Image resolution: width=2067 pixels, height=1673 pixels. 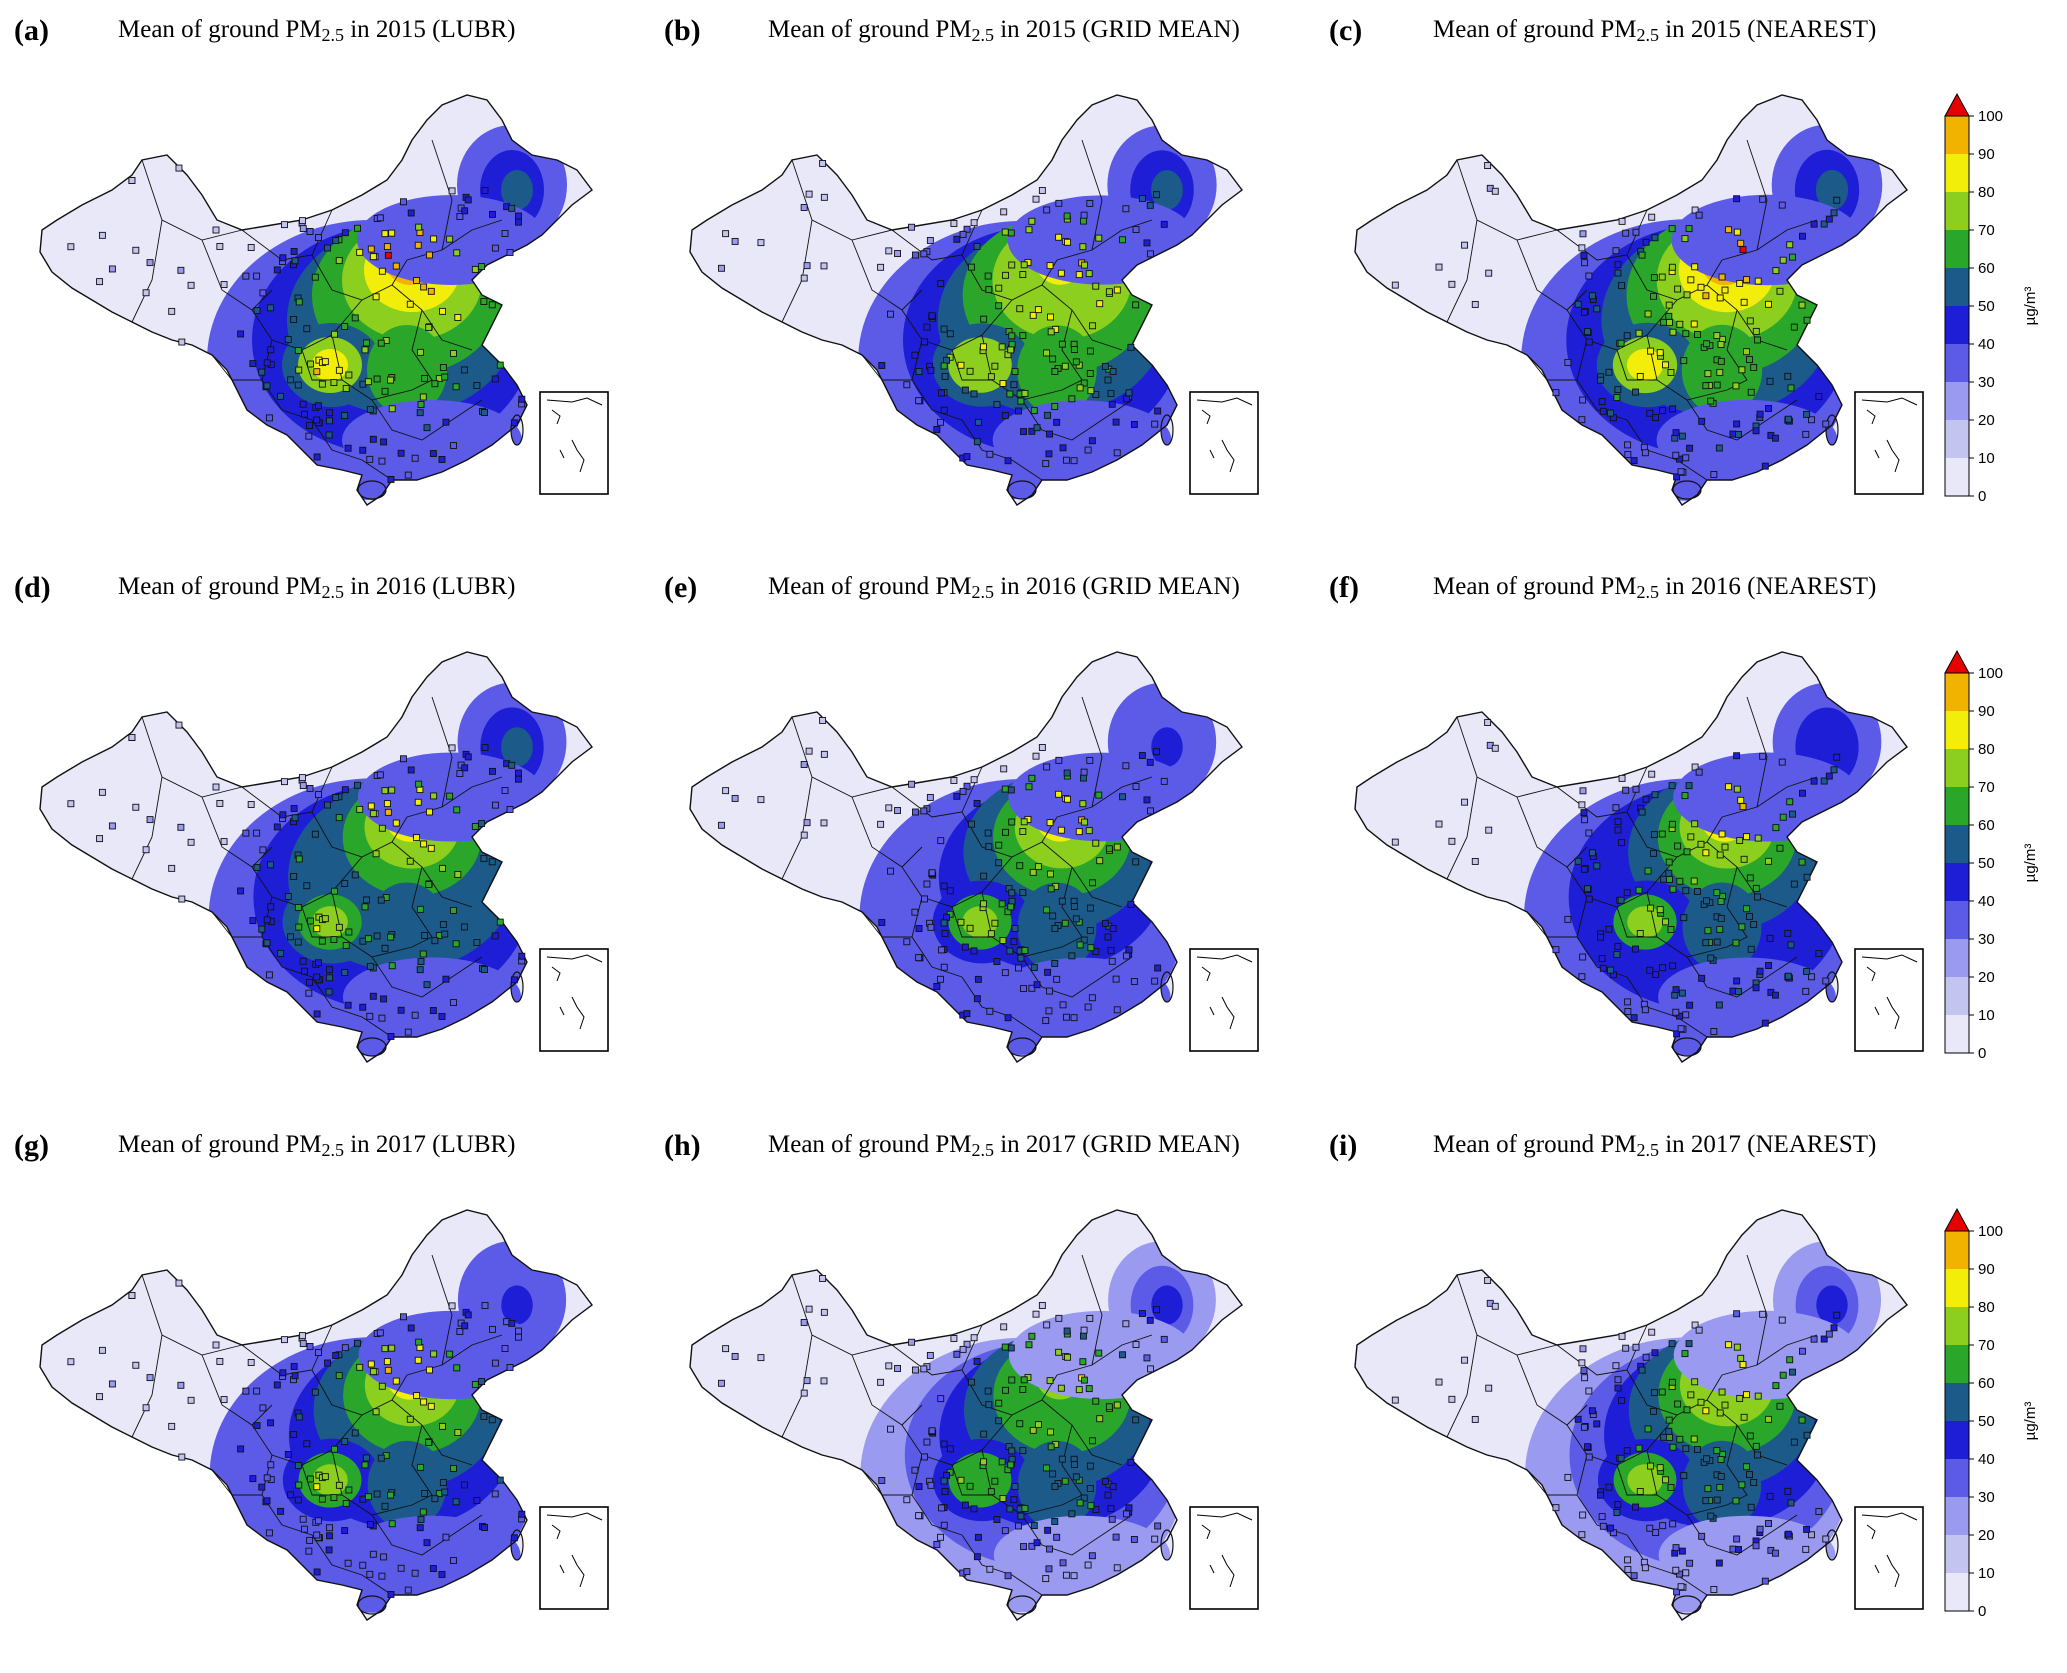 What do you see at coordinates (1957, 287) in the screenshot?
I see `colorbar-segment` at bounding box center [1957, 287].